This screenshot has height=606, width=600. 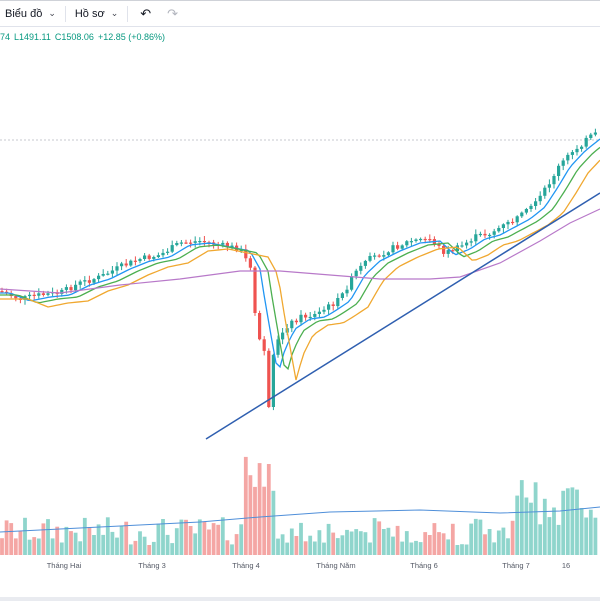 What do you see at coordinates (64, 565) in the screenshot?
I see `time-axis-label: Tháng Hai` at bounding box center [64, 565].